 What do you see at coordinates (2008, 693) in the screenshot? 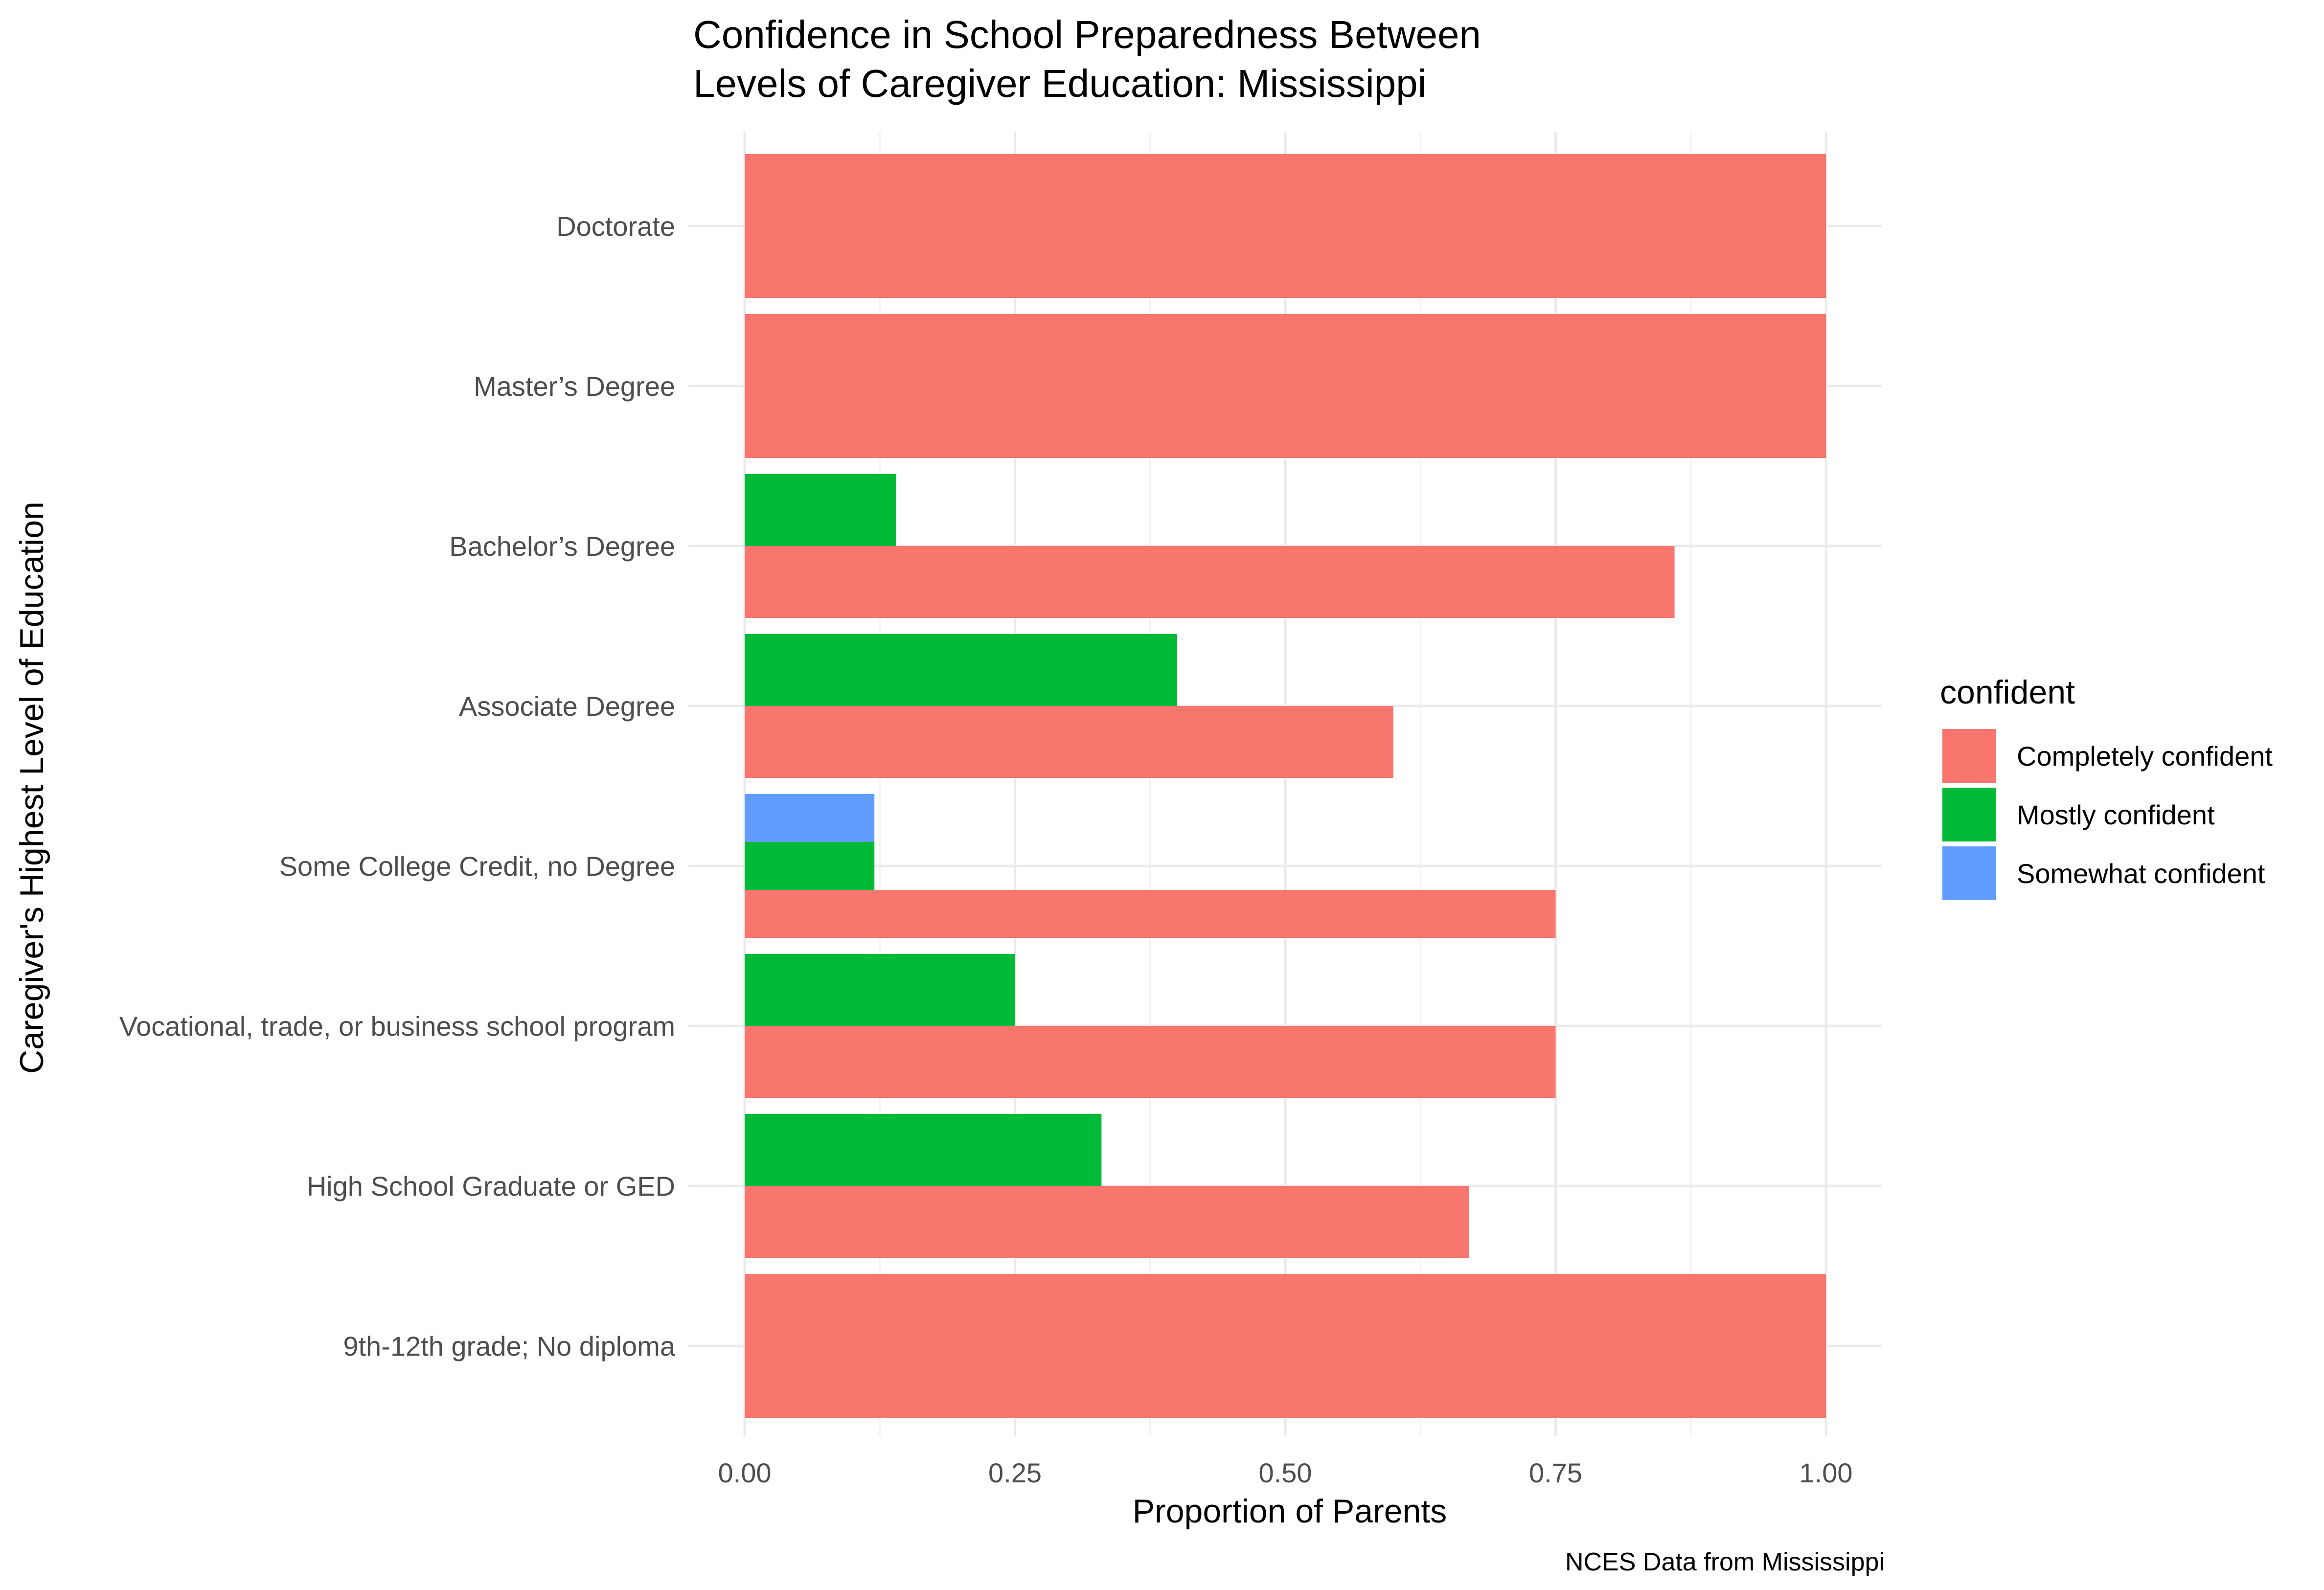
I see `legend-title: confident` at bounding box center [2008, 693].